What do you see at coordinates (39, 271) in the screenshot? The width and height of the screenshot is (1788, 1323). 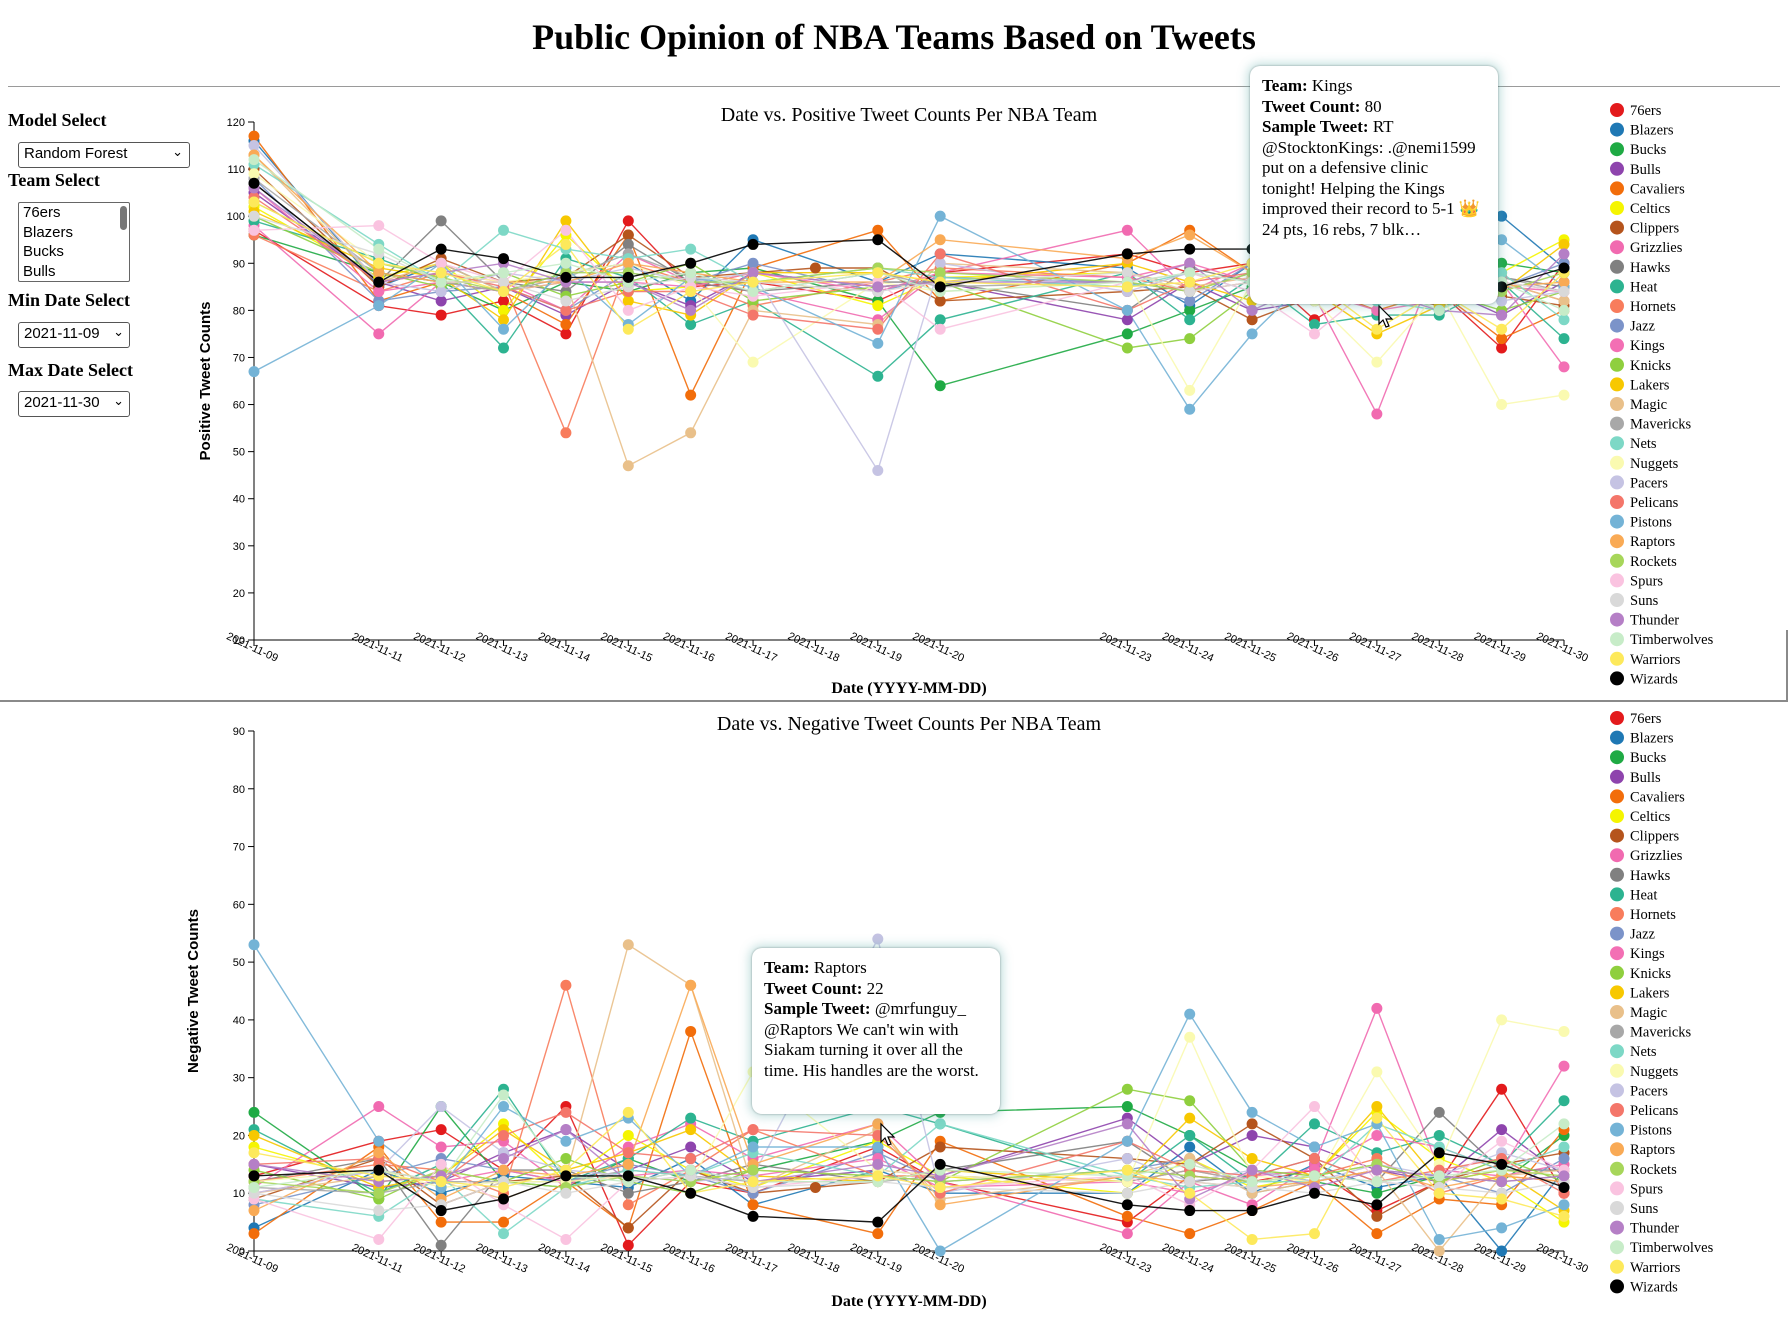 I see `team-option: Bulls` at bounding box center [39, 271].